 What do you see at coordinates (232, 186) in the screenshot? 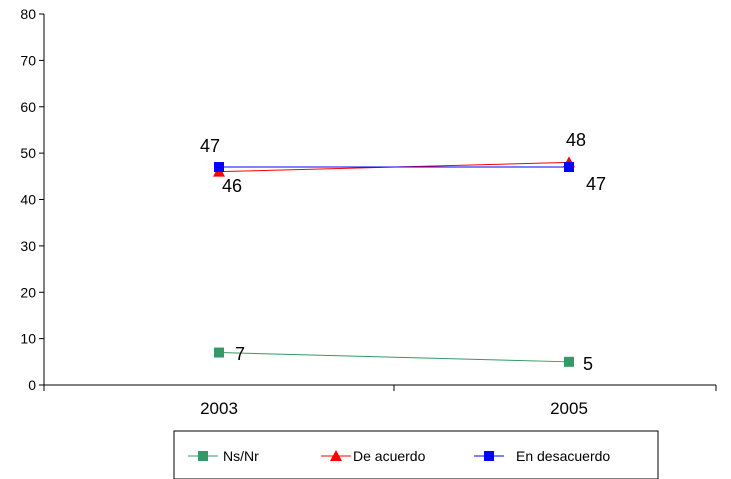
I see `data-label: 46` at bounding box center [232, 186].